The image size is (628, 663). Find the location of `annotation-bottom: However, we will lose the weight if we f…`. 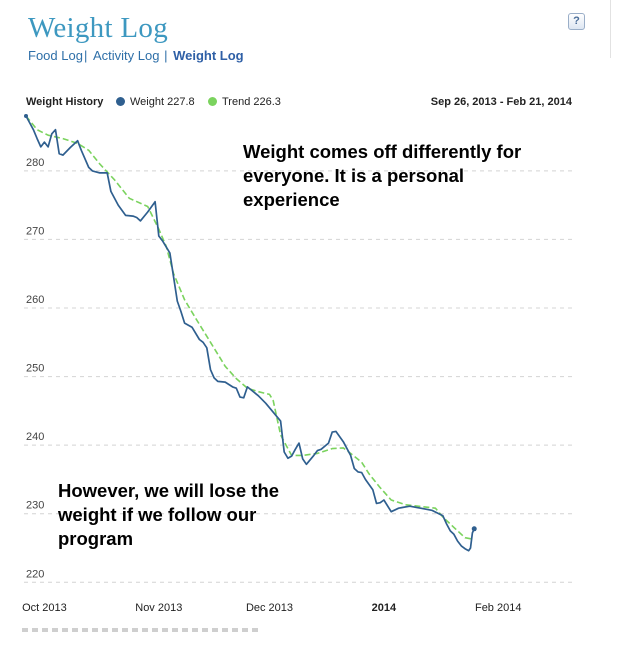

annotation-bottom: However, we will lose the weight if we f… is located at coordinates (169, 514).